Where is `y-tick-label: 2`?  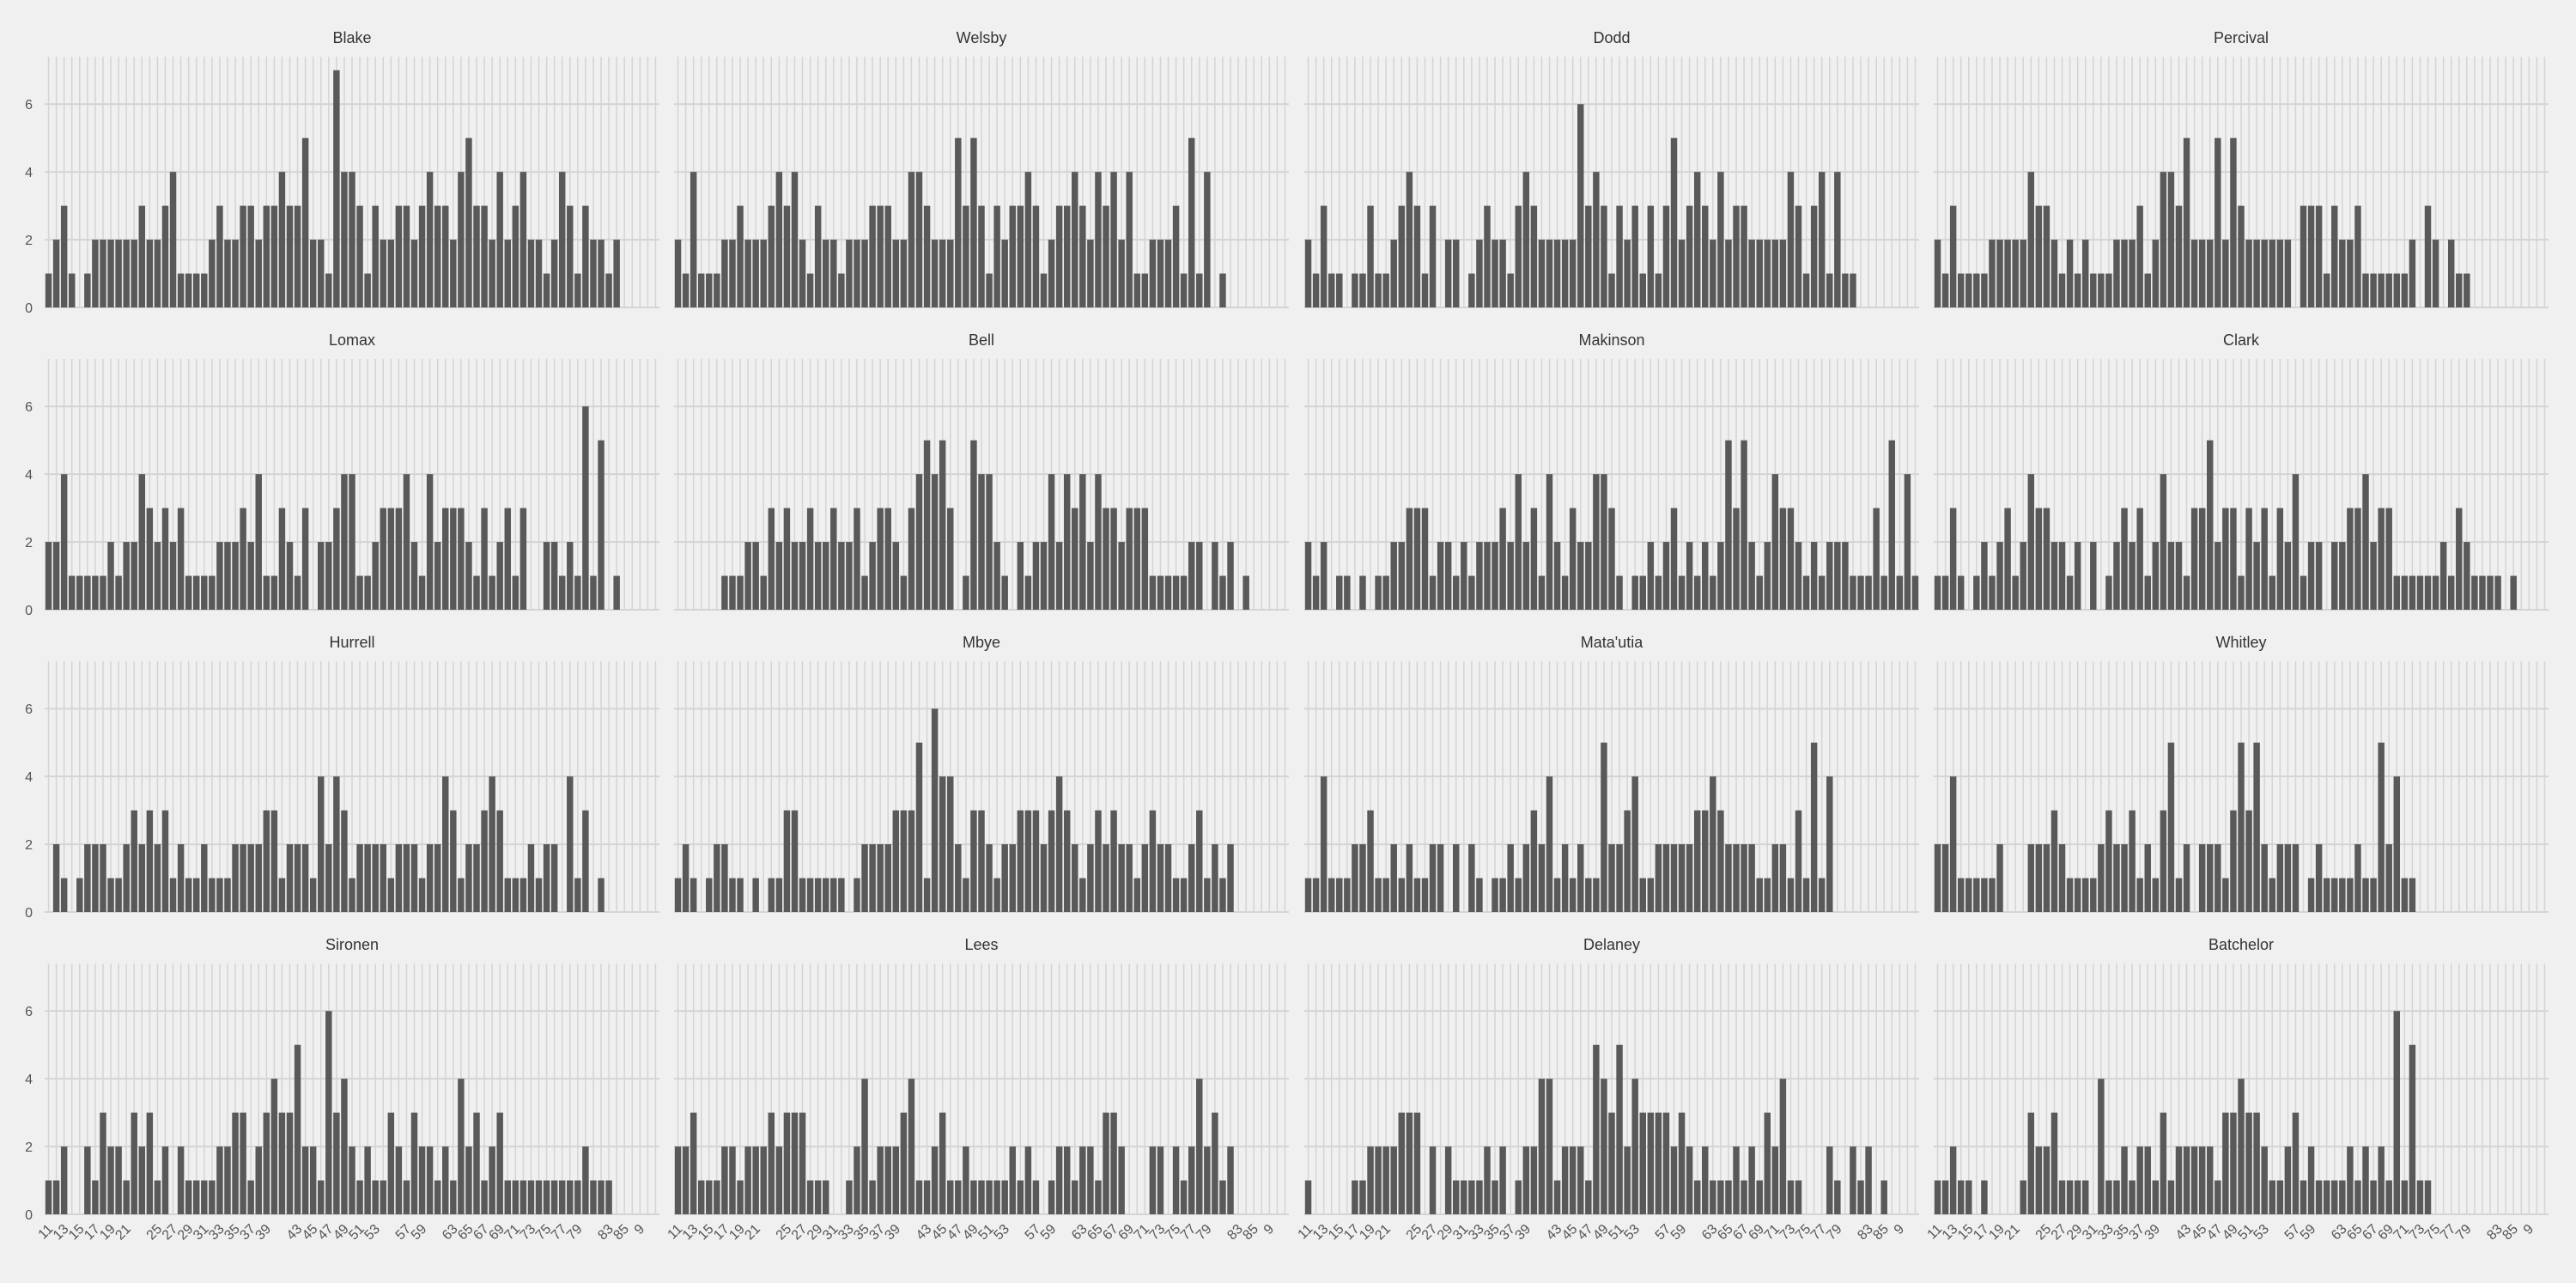 y-tick-label: 2 is located at coordinates (29, 543).